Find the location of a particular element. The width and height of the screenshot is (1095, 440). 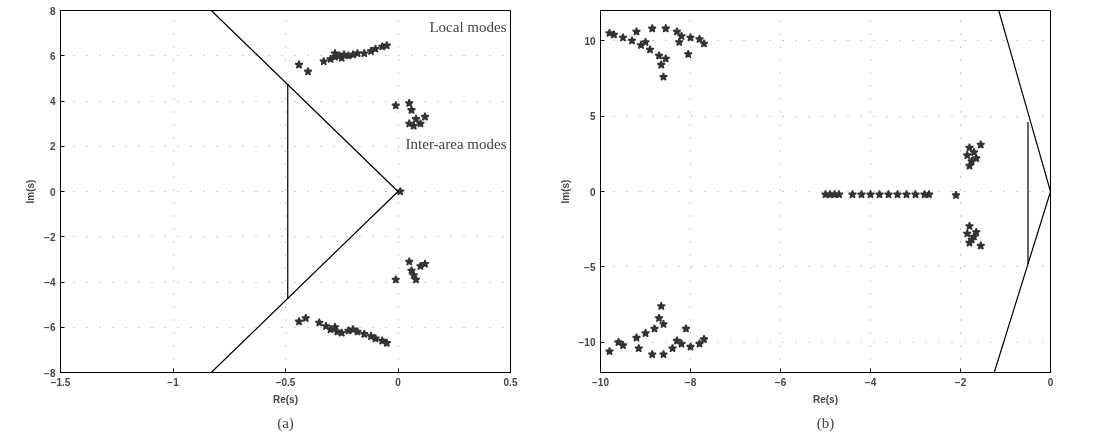

y-tick-label: 10 is located at coordinates (590, 41).